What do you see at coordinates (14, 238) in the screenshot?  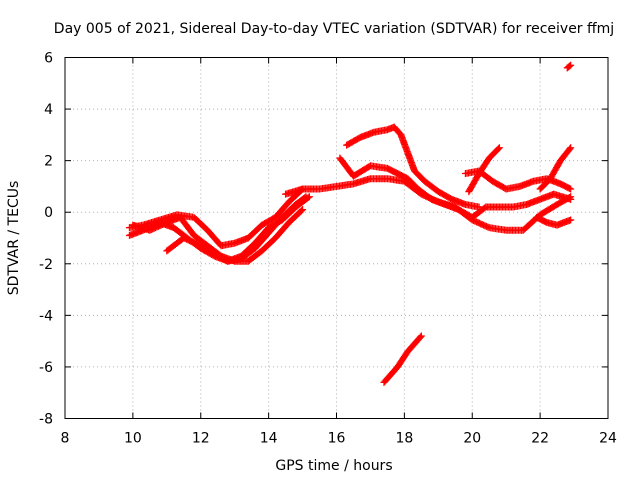 I see `y-axis-label: SDTVAR / TECUs` at bounding box center [14, 238].